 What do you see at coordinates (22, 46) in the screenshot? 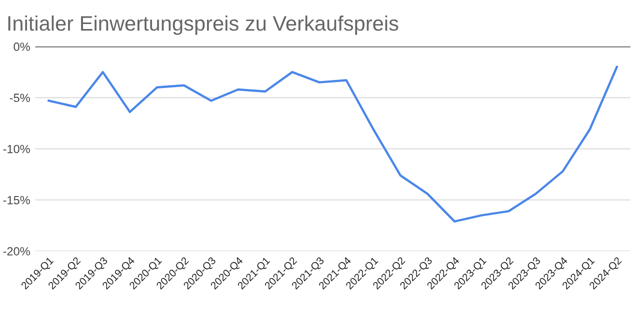
I see `y-tick-label: 0%` at bounding box center [22, 46].